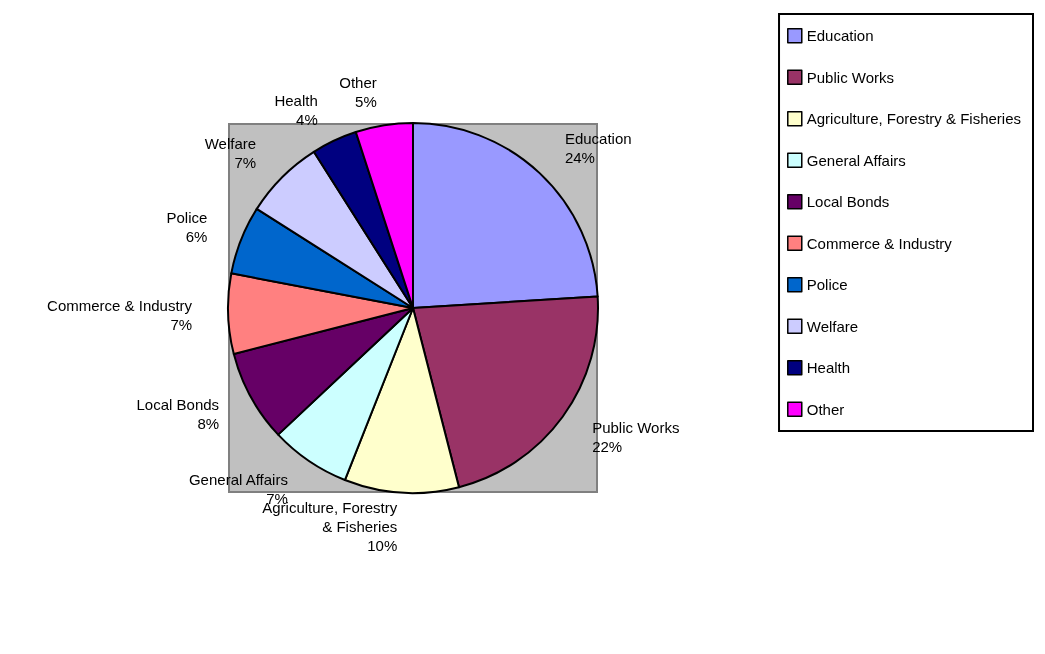 The height and width of the screenshot is (654, 1045). What do you see at coordinates (307, 119) in the screenshot?
I see `data-label: 4%` at bounding box center [307, 119].